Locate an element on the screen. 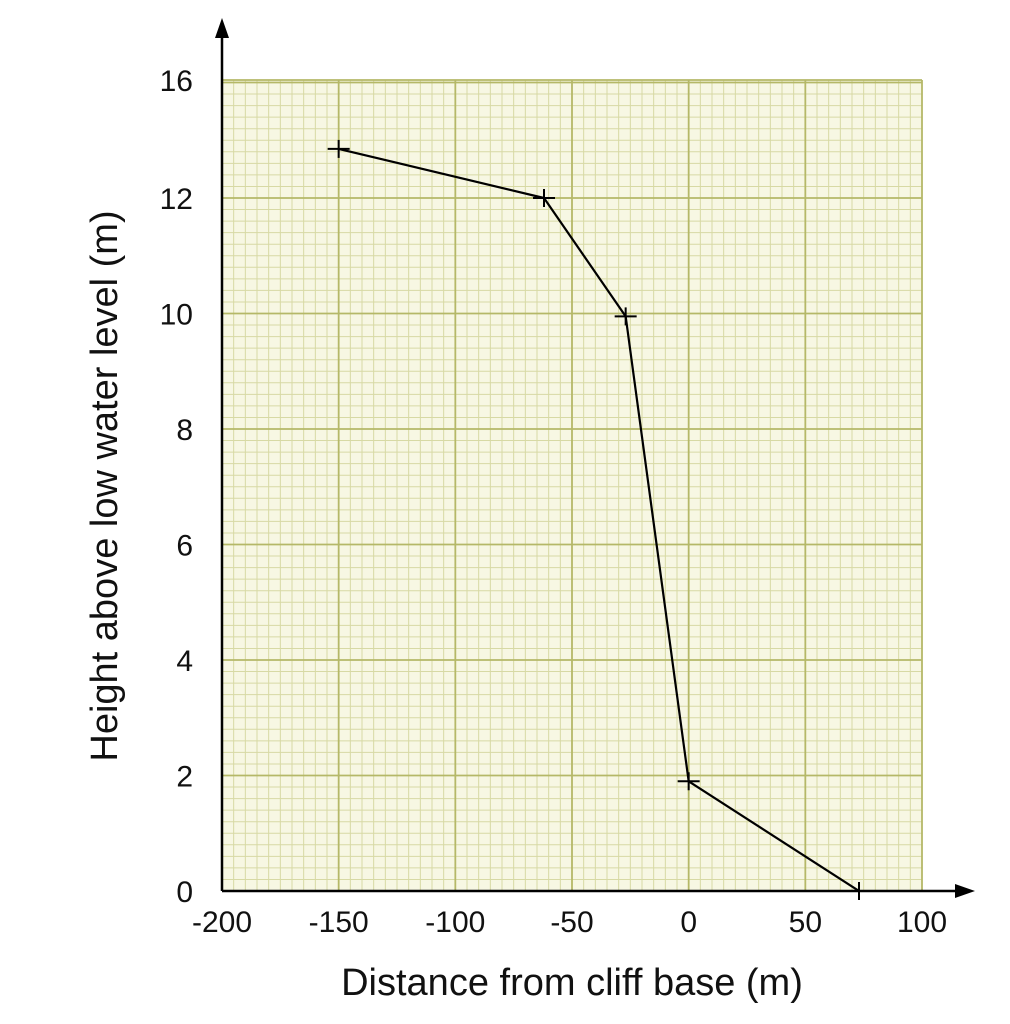 This screenshot has height=1024, width=1010. x-tick-label: 50 is located at coordinates (805, 922).